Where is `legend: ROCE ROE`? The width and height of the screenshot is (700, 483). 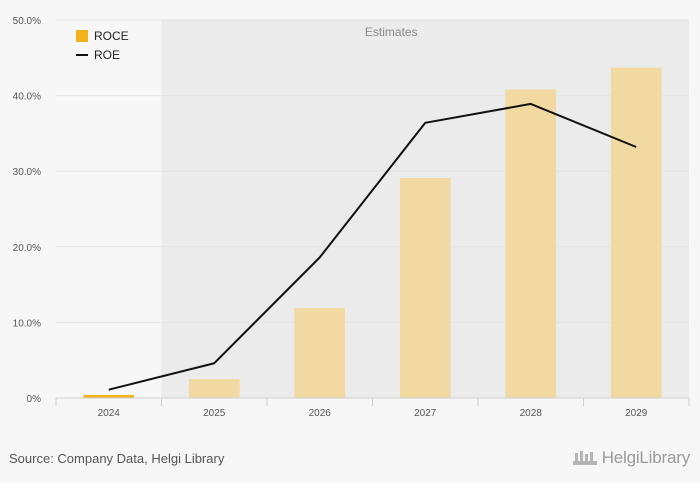 legend: ROCE ROE is located at coordinates (102, 45).